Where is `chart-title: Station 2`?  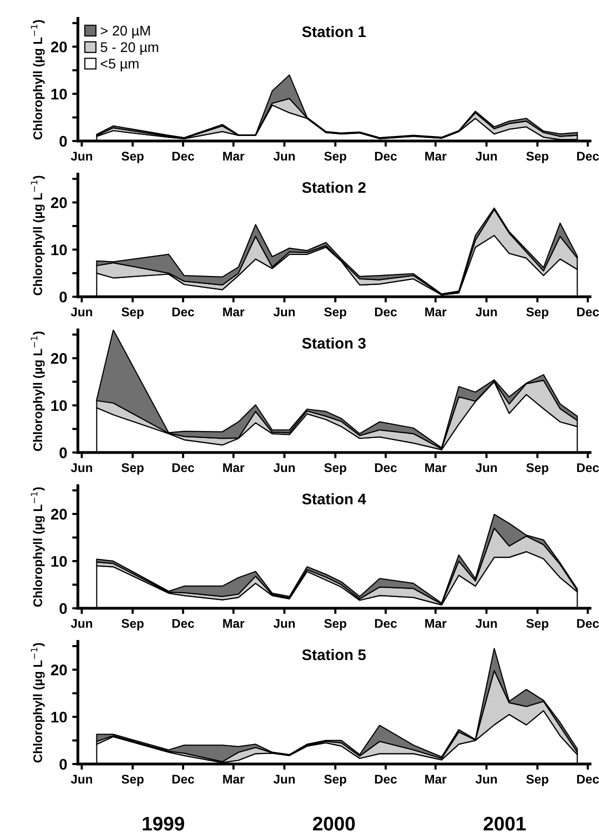
chart-title: Station 2 is located at coordinates (334, 187).